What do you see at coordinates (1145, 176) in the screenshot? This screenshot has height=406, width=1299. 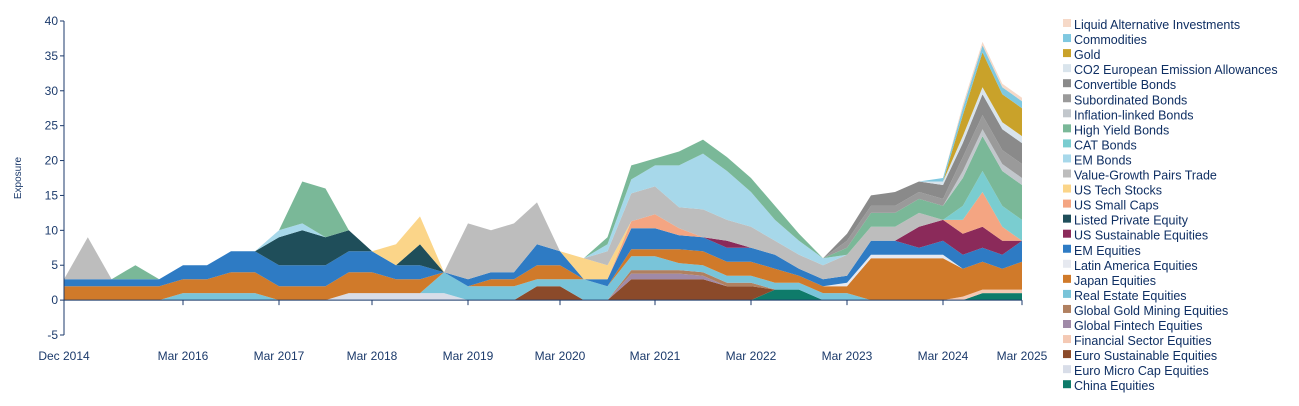 I see `legend-label: Value-Growth Pairs Trade` at bounding box center [1145, 176].